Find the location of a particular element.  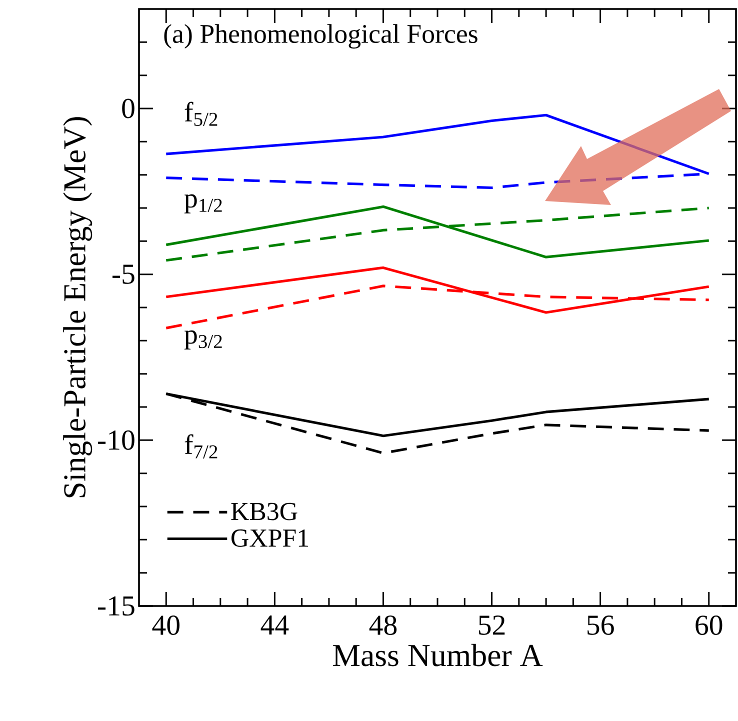

legend-label: KB3G is located at coordinates (264, 511).